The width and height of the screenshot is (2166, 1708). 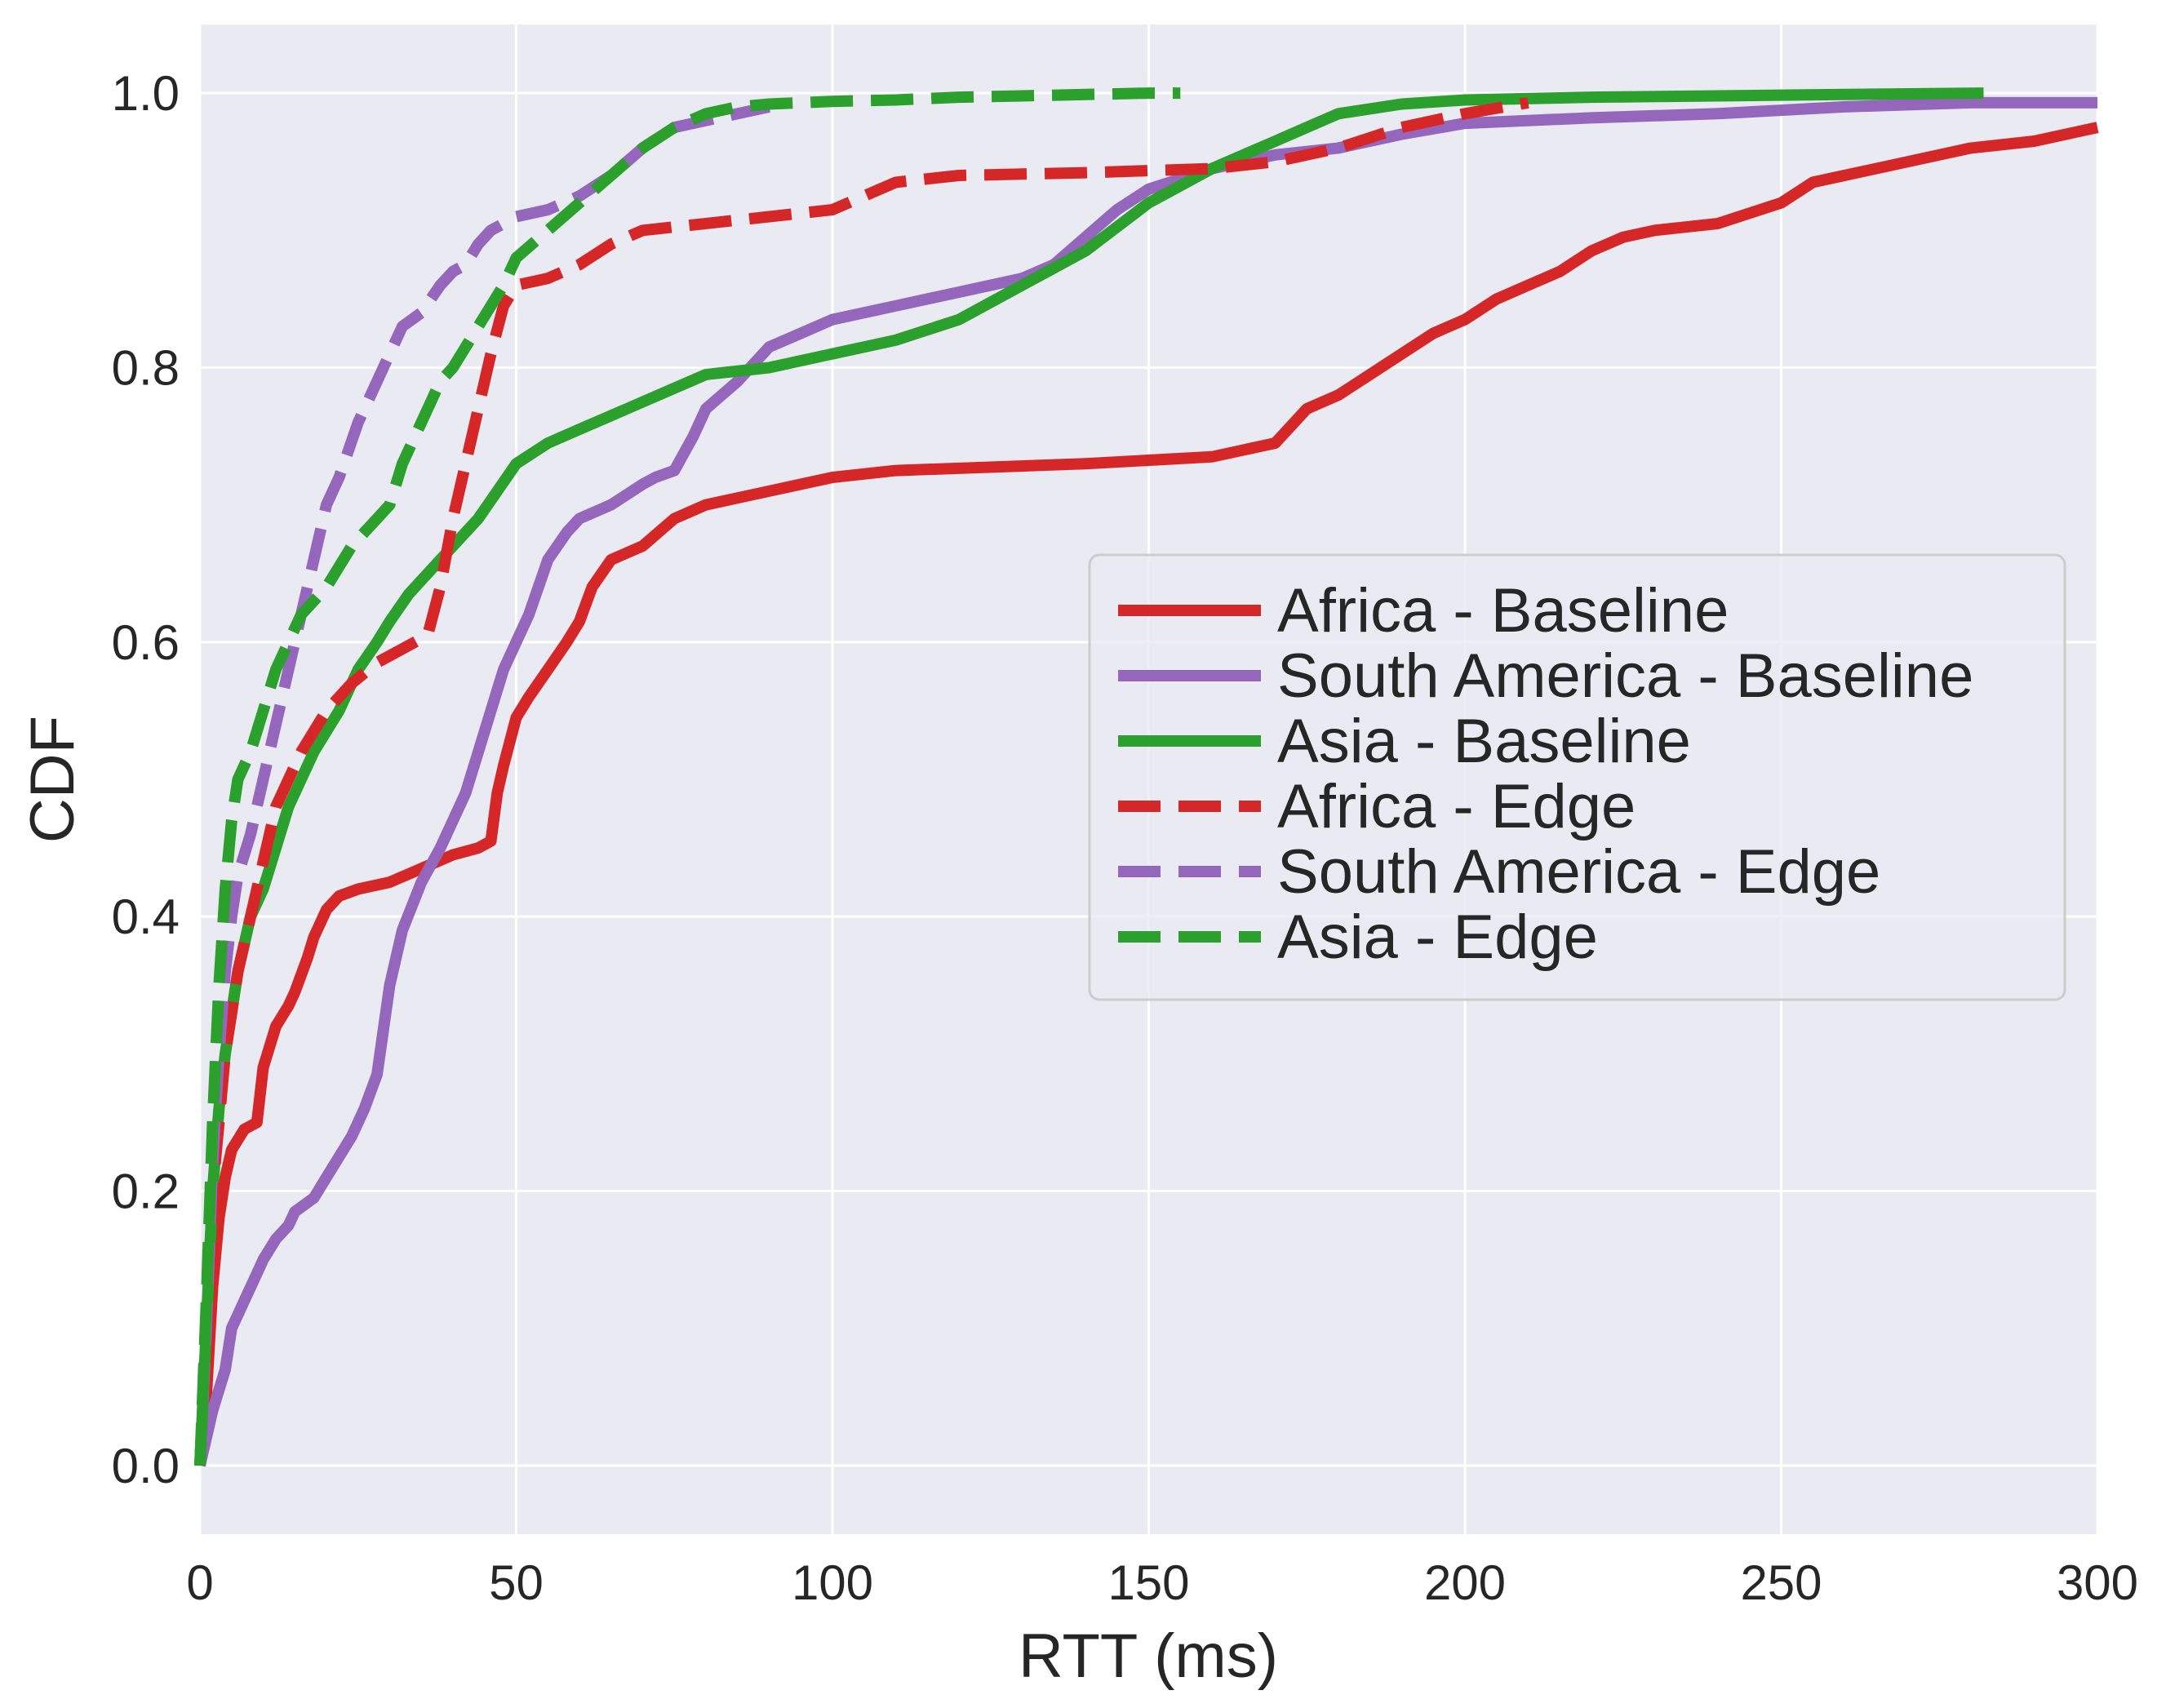 What do you see at coordinates (146, 779) in the screenshot?
I see `y-axis-ticks: 0.0 0.2 0.4 0.6 0.8 1.0` at bounding box center [146, 779].